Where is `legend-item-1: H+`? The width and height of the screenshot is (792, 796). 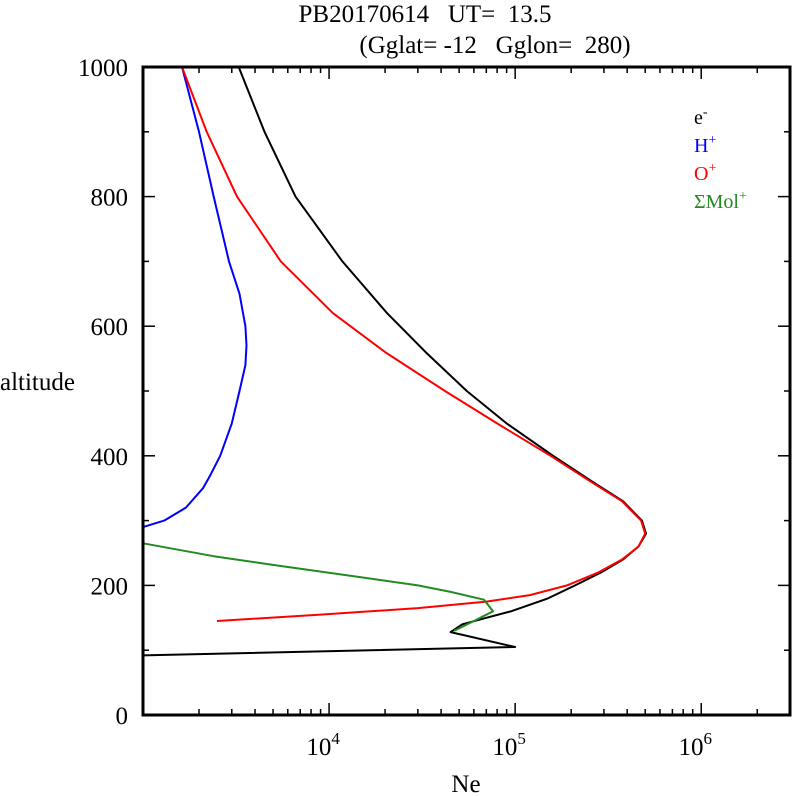
legend-item-1: H+ is located at coordinates (705, 145).